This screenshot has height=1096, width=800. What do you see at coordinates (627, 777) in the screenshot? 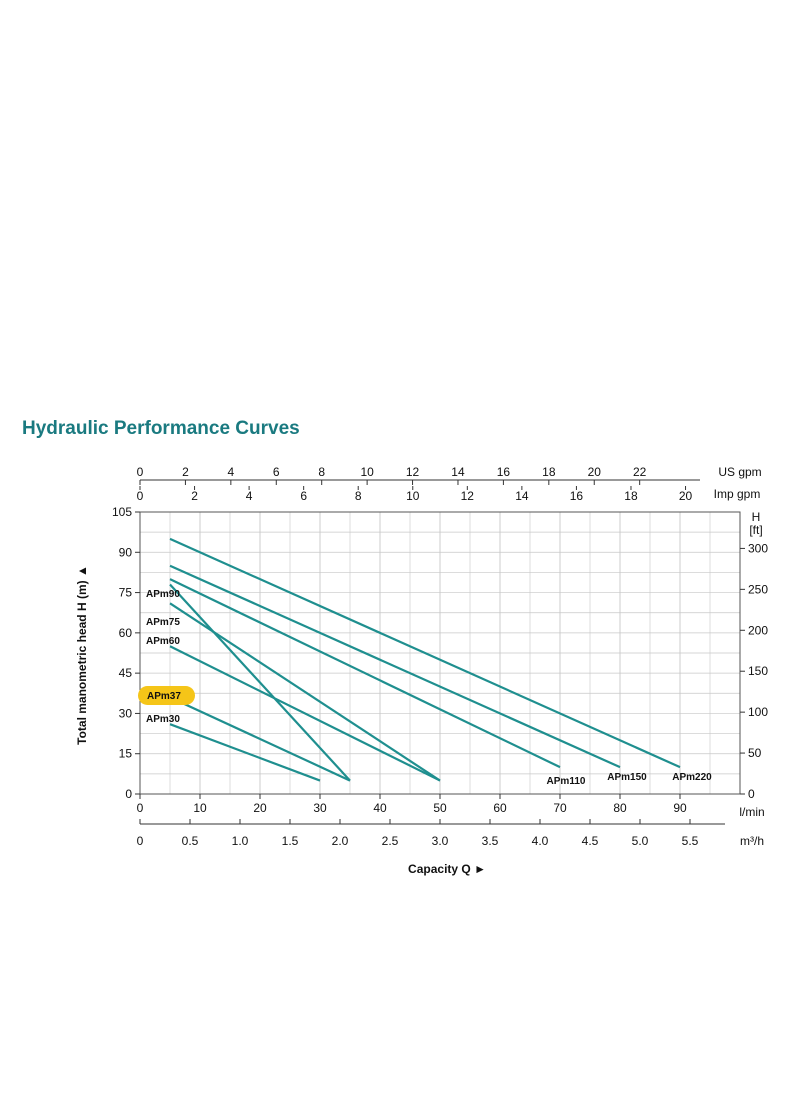
I see `series-label-apm150: APm150` at bounding box center [627, 777].